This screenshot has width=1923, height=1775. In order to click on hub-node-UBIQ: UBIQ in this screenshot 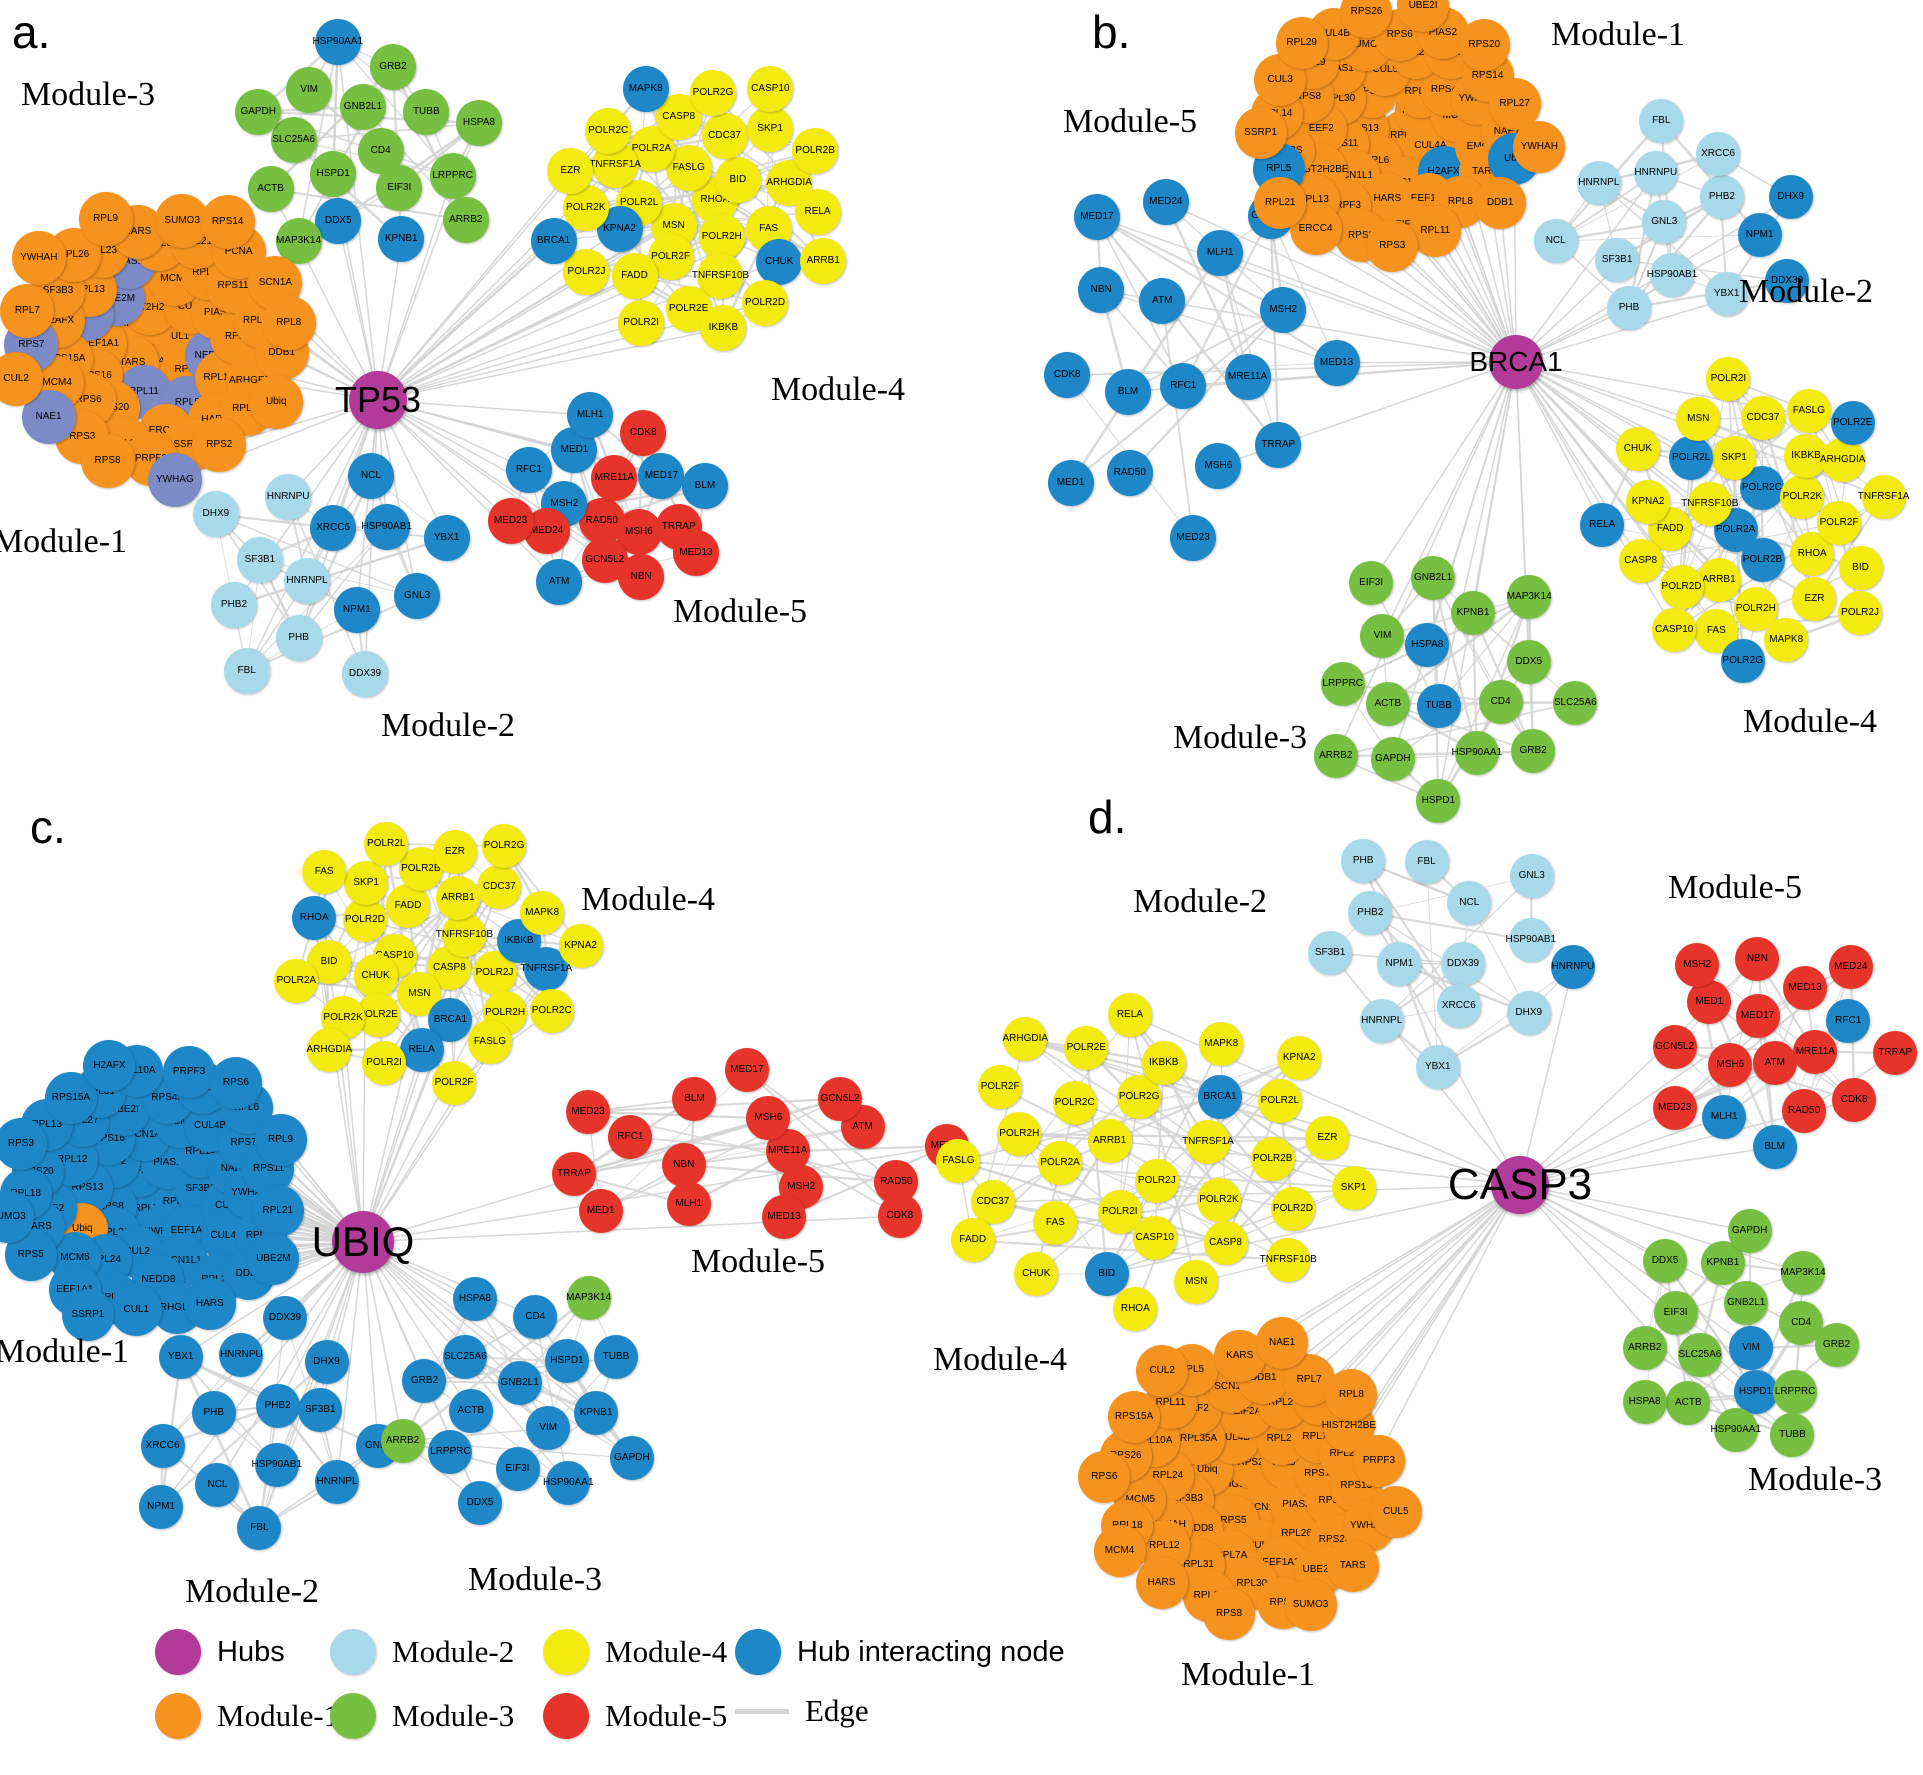, I will do `click(363, 1242)`.